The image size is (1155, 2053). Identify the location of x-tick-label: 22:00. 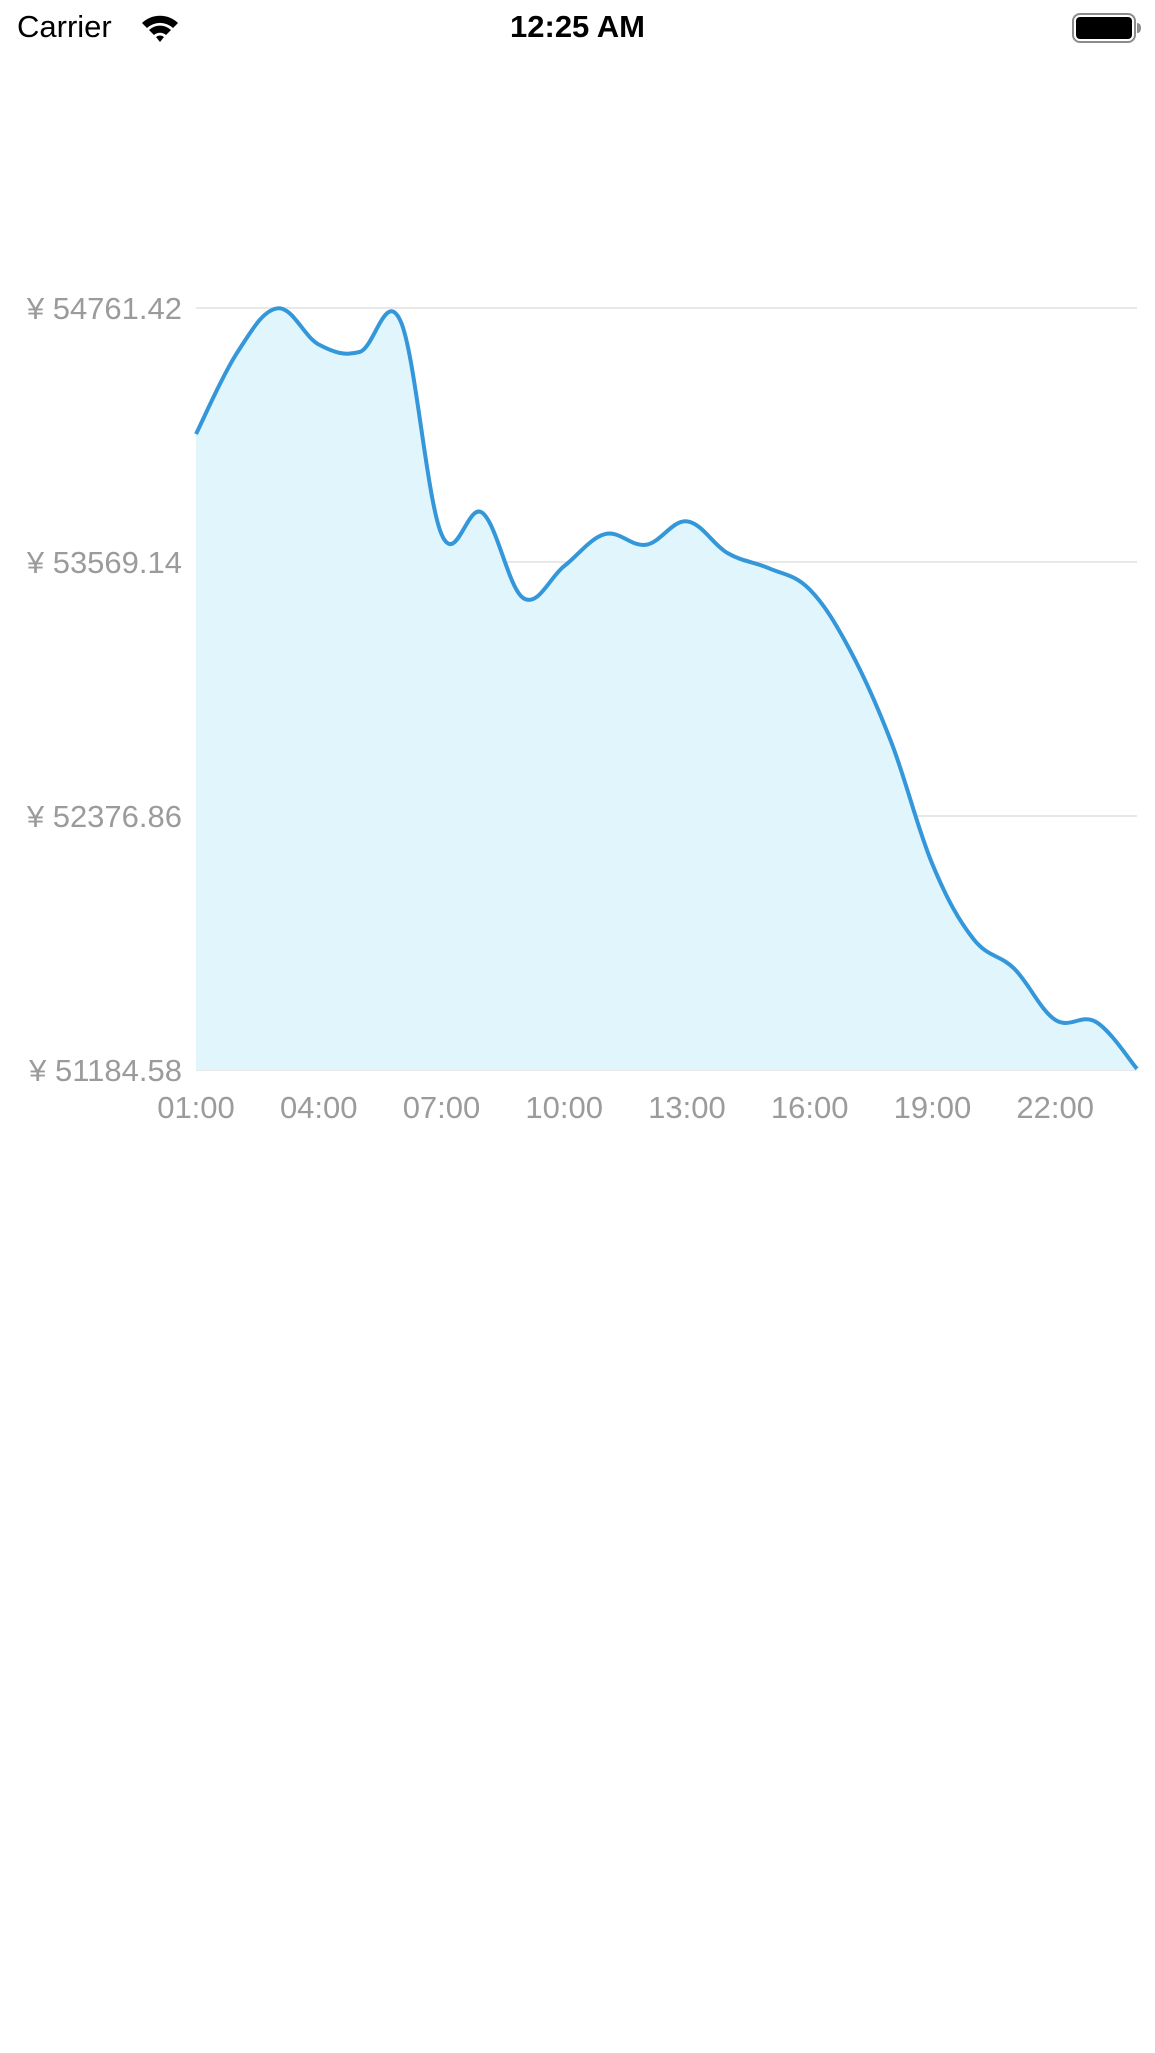
(1055, 1107).